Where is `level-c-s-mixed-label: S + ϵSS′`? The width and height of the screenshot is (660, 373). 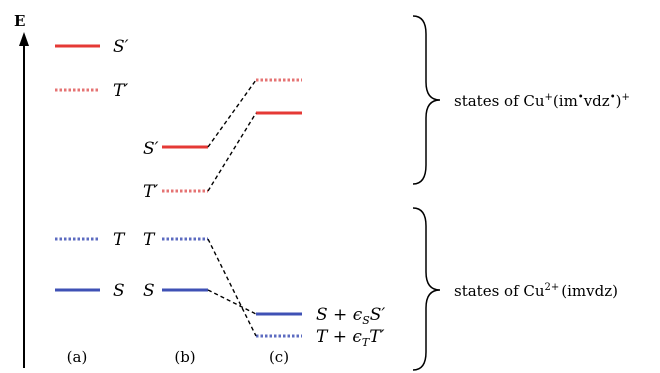 level-c-s-mixed-label: S + ϵSS′ is located at coordinates (350, 316).